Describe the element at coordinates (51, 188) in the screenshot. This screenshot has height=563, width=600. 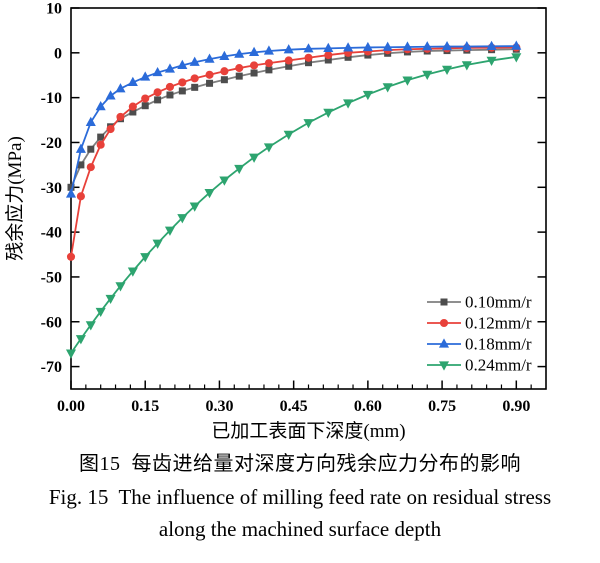
I see `y-tick-label: -30` at that location.